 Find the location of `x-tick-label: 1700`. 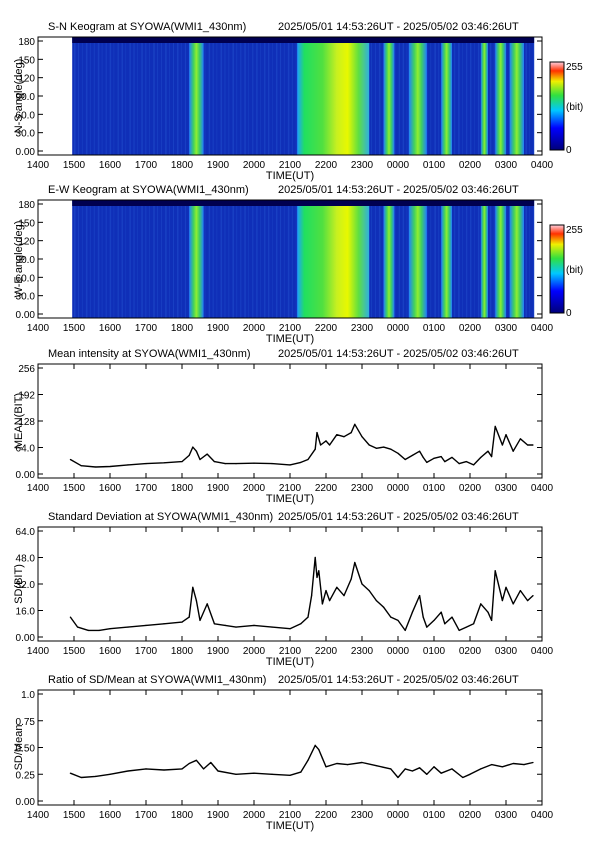

x-tick-label: 1700 is located at coordinates (146, 328).